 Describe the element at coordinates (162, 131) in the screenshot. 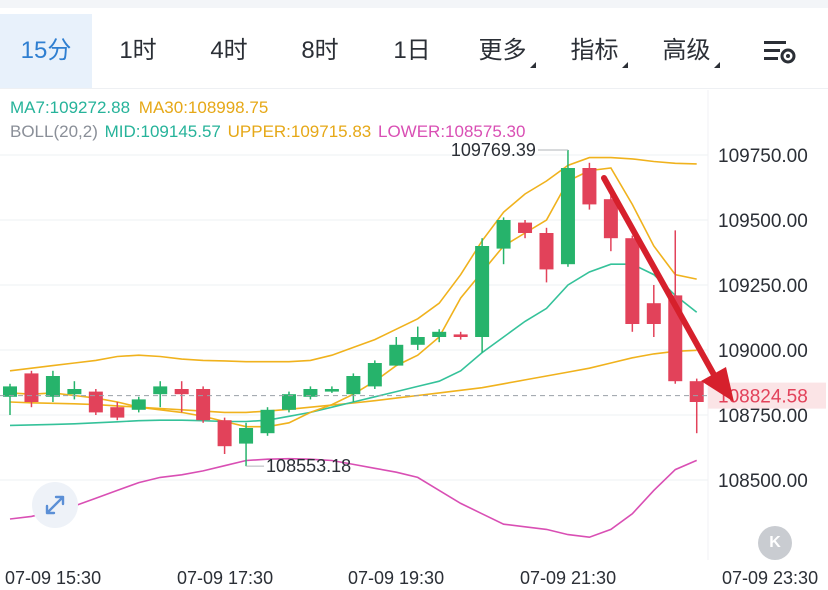

I see `legend-mid: MID:109145.57` at that location.